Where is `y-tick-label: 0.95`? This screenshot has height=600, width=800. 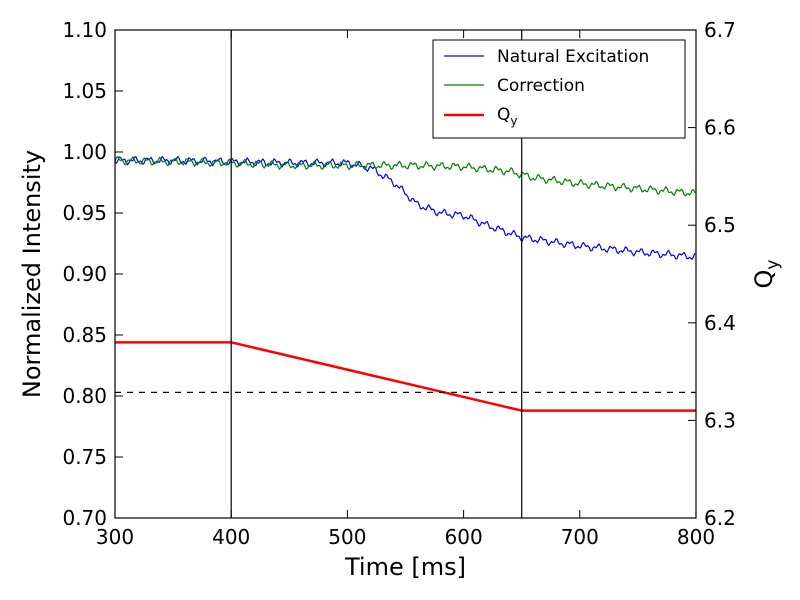
y-tick-label: 0.95 is located at coordinates (84, 213).